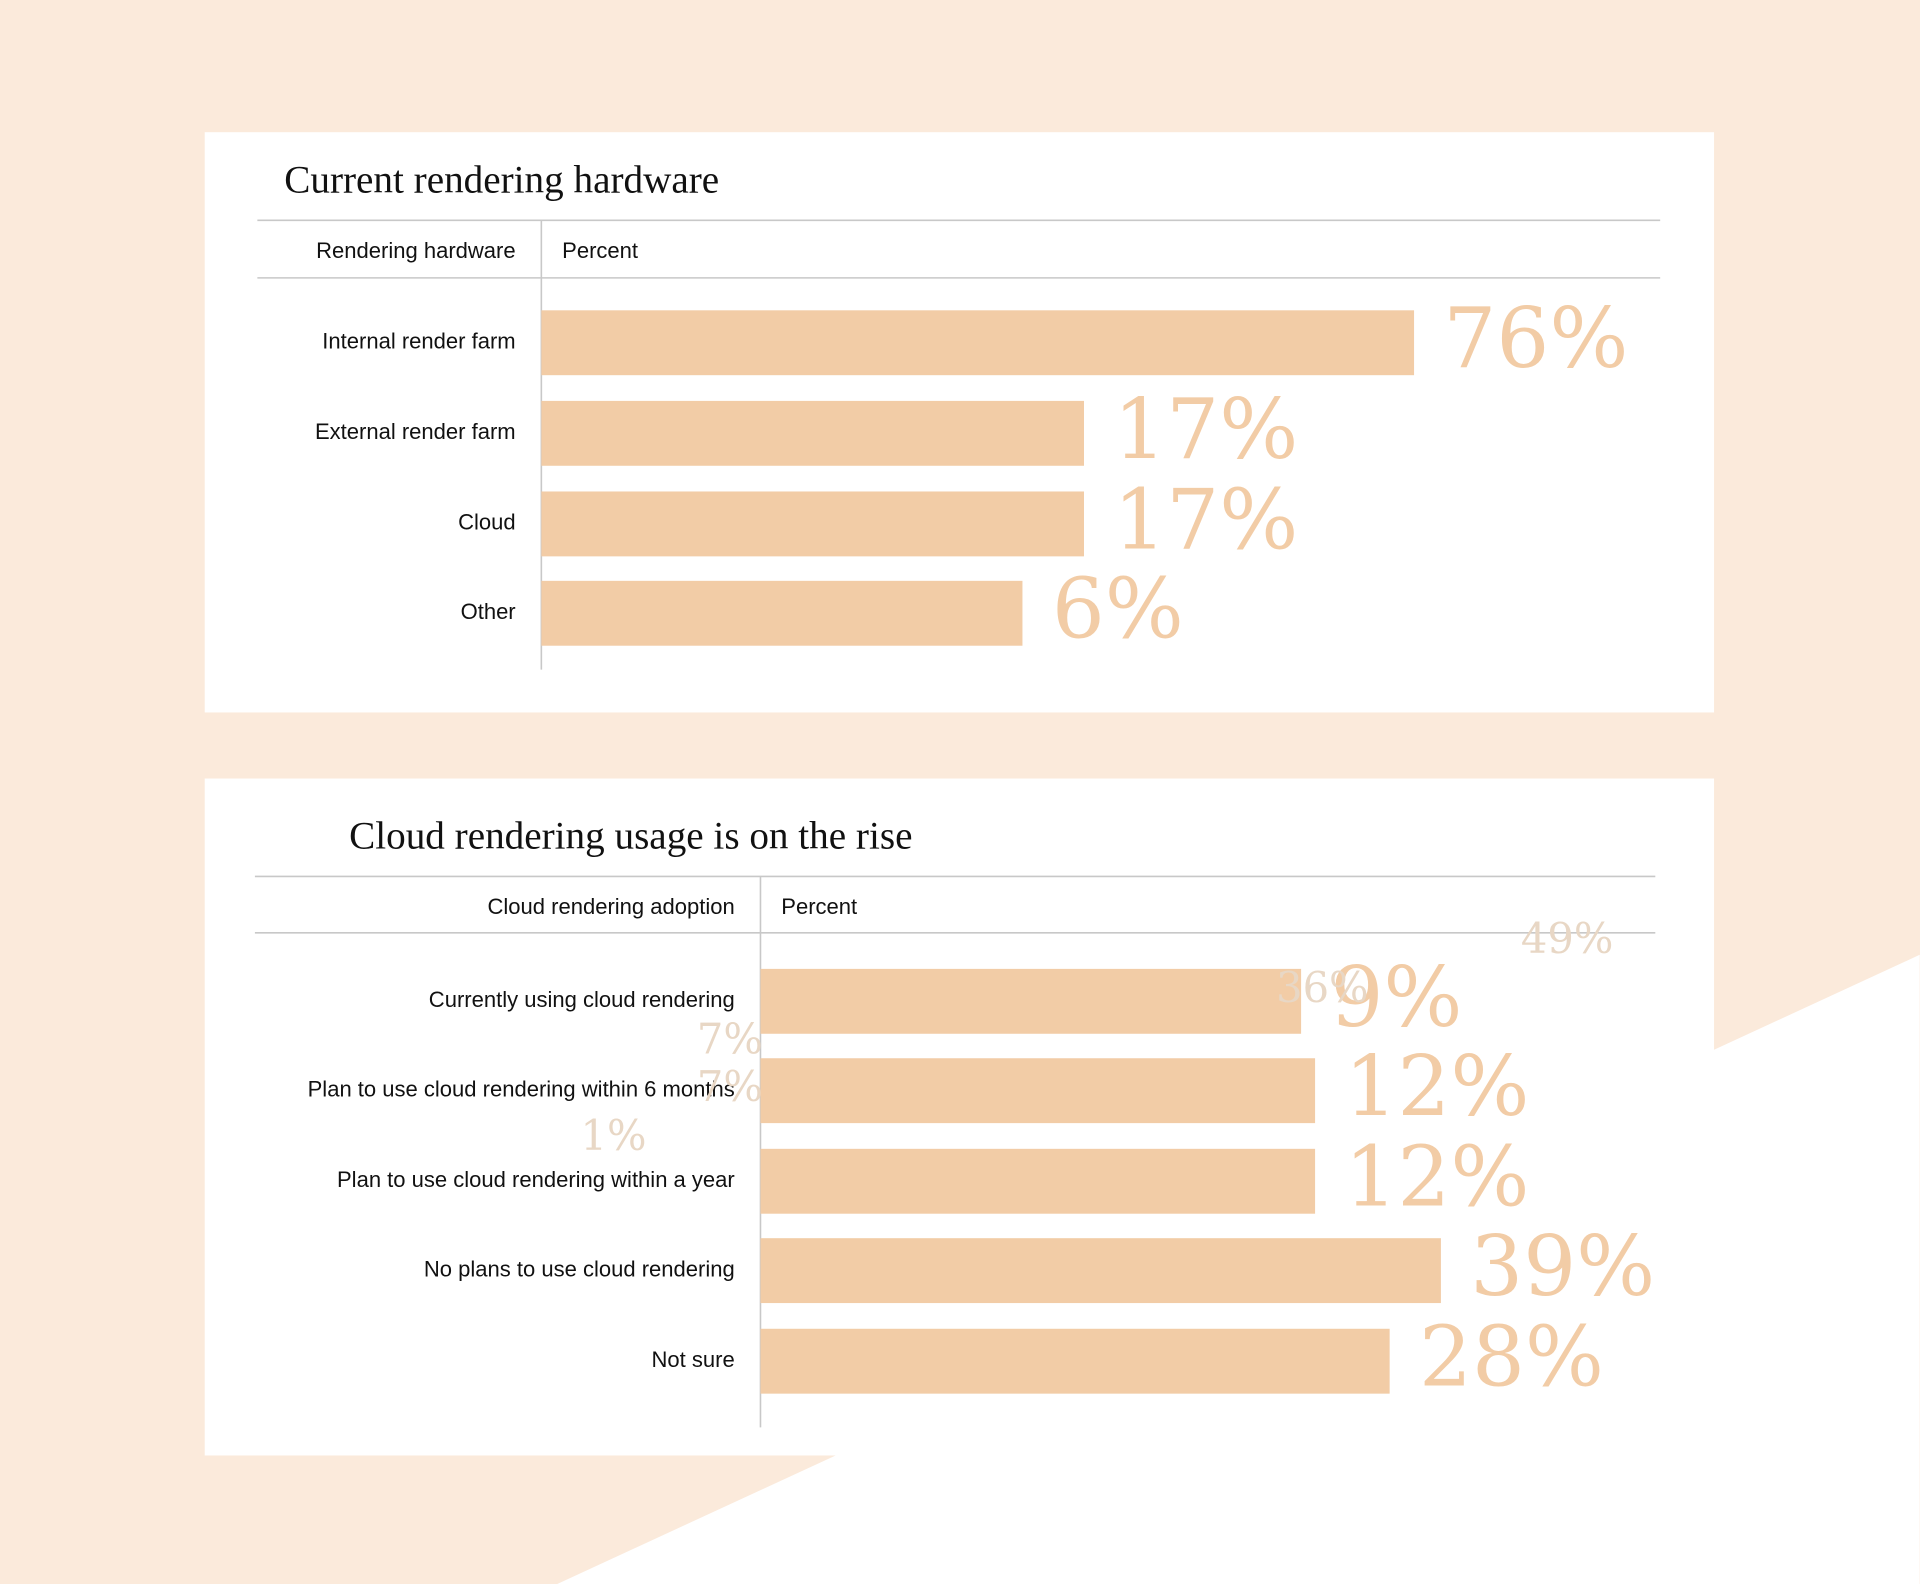 The height and width of the screenshot is (1584, 1920). Describe the element at coordinates (614, 1135) in the screenshot. I see `ghost-label: 1%` at that location.